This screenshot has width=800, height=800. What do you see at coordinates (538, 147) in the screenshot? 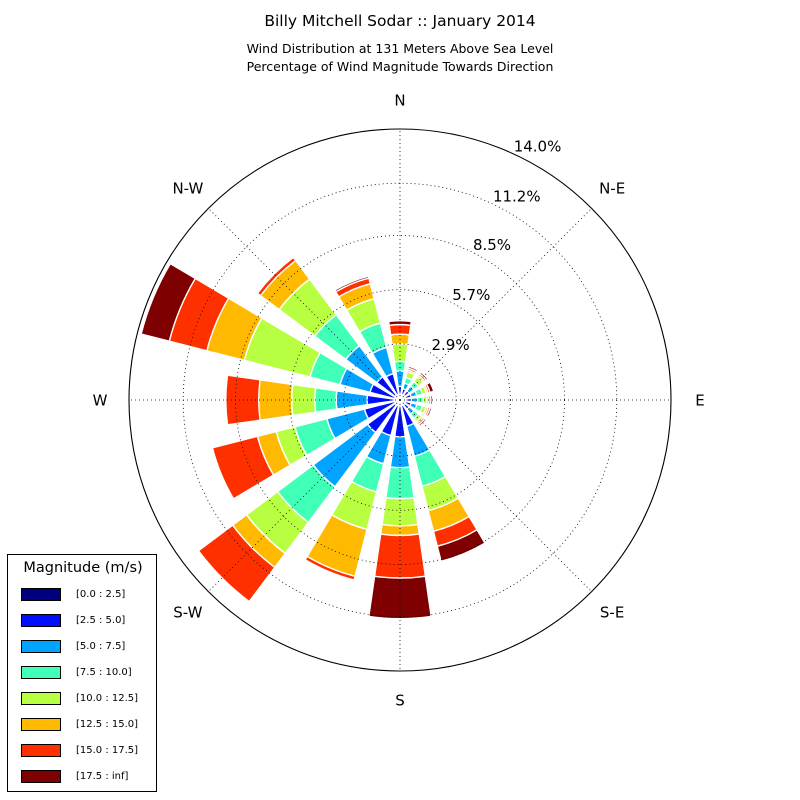
I see `radial-tick-label: 14.0%` at bounding box center [538, 147].